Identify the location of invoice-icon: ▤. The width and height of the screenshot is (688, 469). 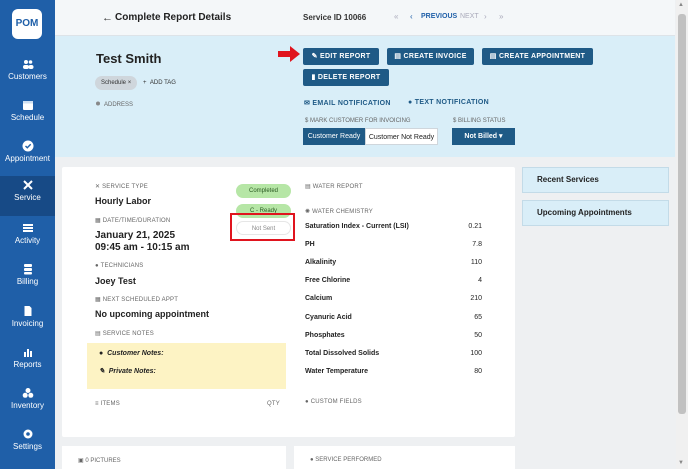
(398, 56).